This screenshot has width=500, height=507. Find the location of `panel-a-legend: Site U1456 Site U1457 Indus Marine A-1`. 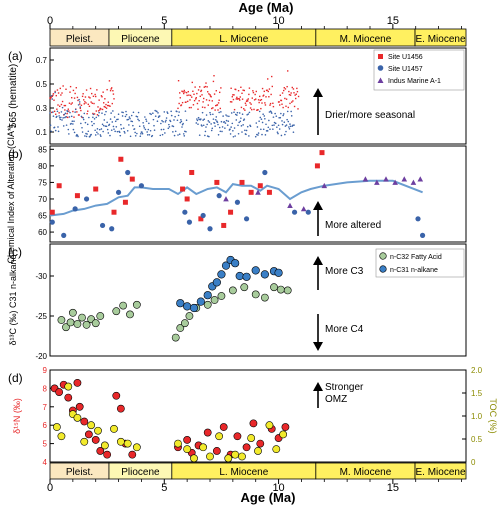

panel-a-legend: Site U1456 Site U1457 Indus Marine A-1 is located at coordinates (419, 70).